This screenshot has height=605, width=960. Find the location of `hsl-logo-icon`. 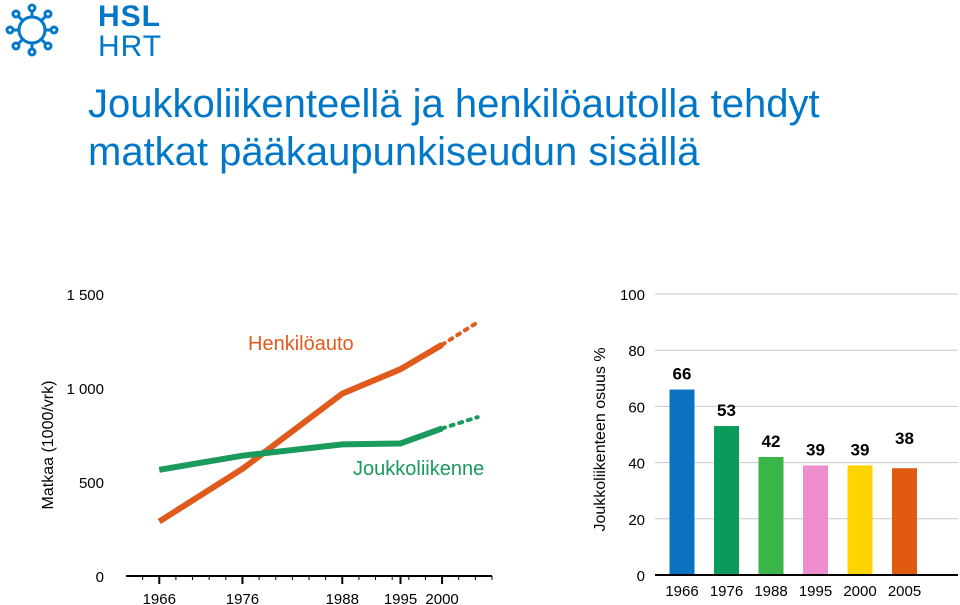

hsl-logo-icon is located at coordinates (32, 30).